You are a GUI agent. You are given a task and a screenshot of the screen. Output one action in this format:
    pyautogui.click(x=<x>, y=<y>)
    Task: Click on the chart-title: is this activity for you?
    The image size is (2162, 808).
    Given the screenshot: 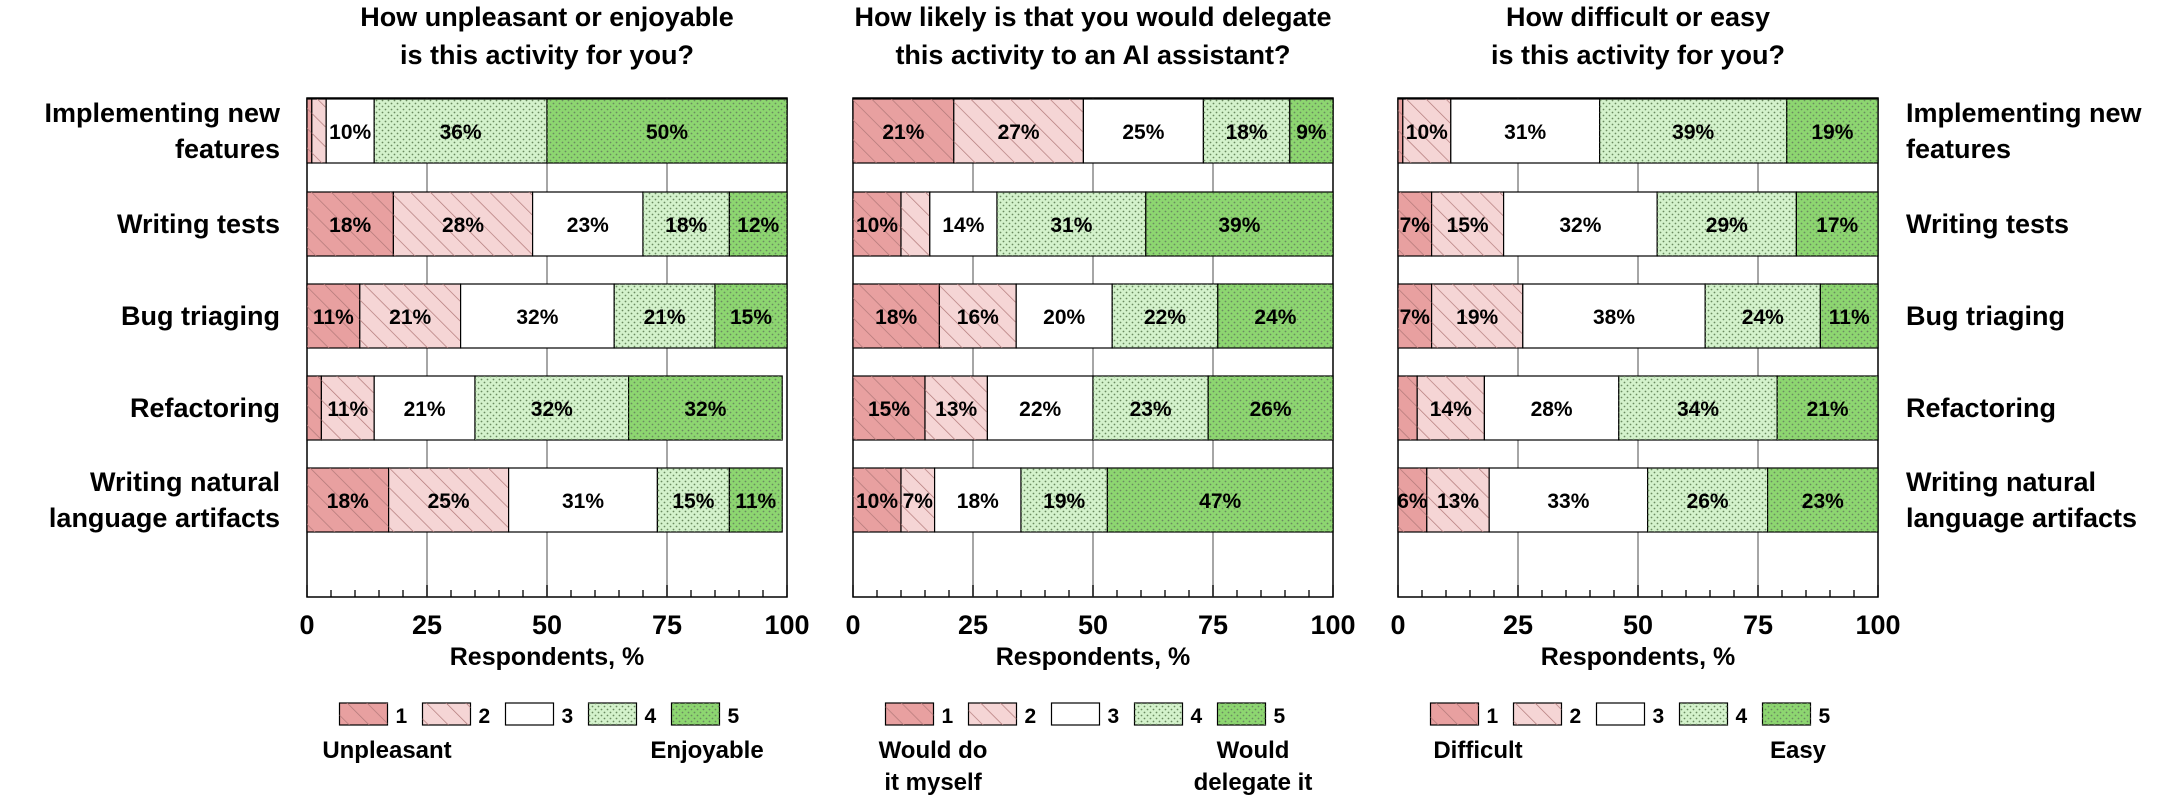 What is the action you would take?
    pyautogui.click(x=547, y=55)
    